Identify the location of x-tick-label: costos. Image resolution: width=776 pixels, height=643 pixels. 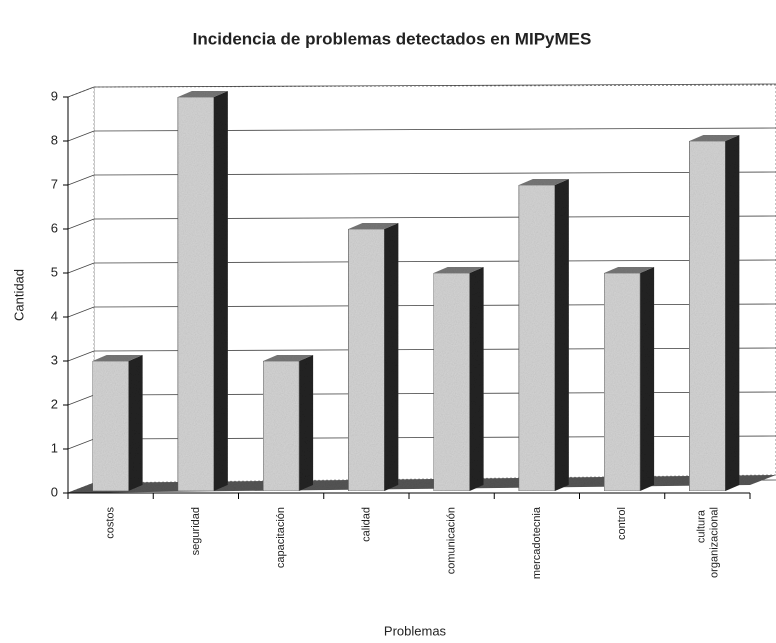
(111, 523).